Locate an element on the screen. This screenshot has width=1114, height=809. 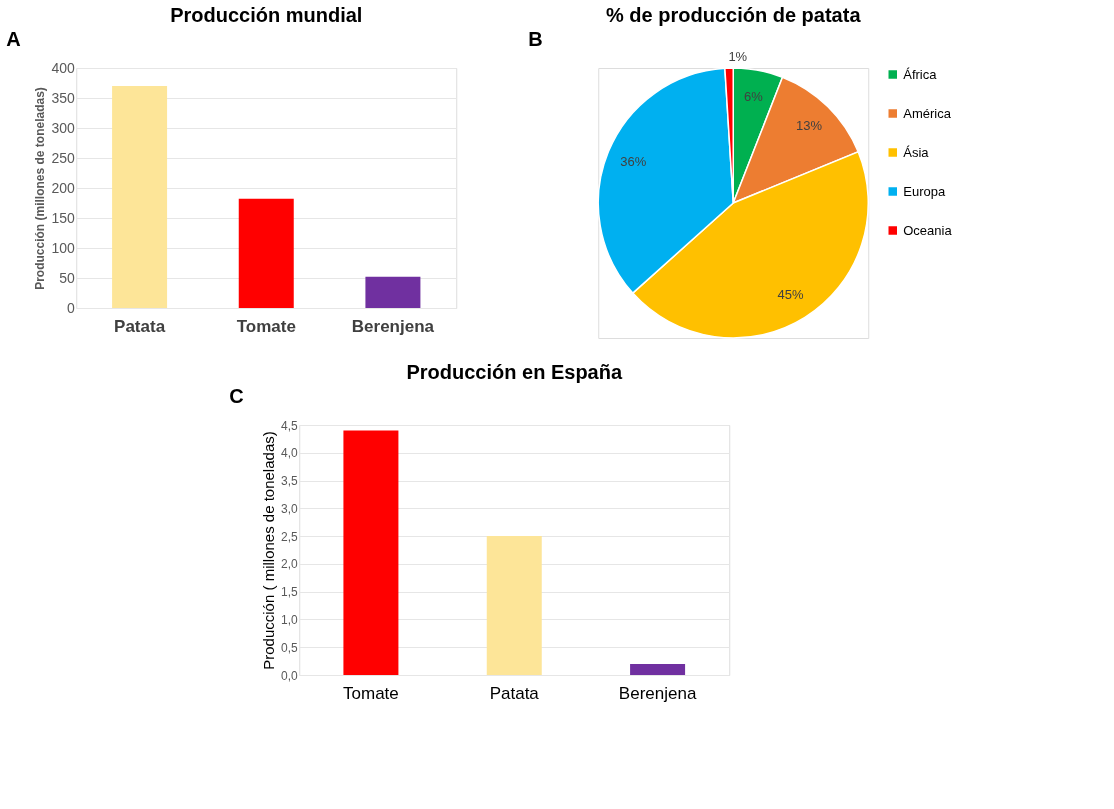
y-tick-label: 1,0 is located at coordinates (290, 619).